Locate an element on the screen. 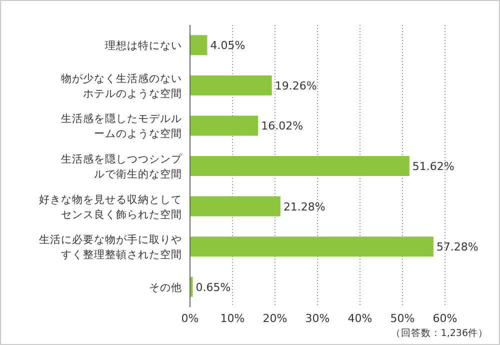 This screenshot has width=500, height=345. x-tick-label: 30% is located at coordinates (317, 318).